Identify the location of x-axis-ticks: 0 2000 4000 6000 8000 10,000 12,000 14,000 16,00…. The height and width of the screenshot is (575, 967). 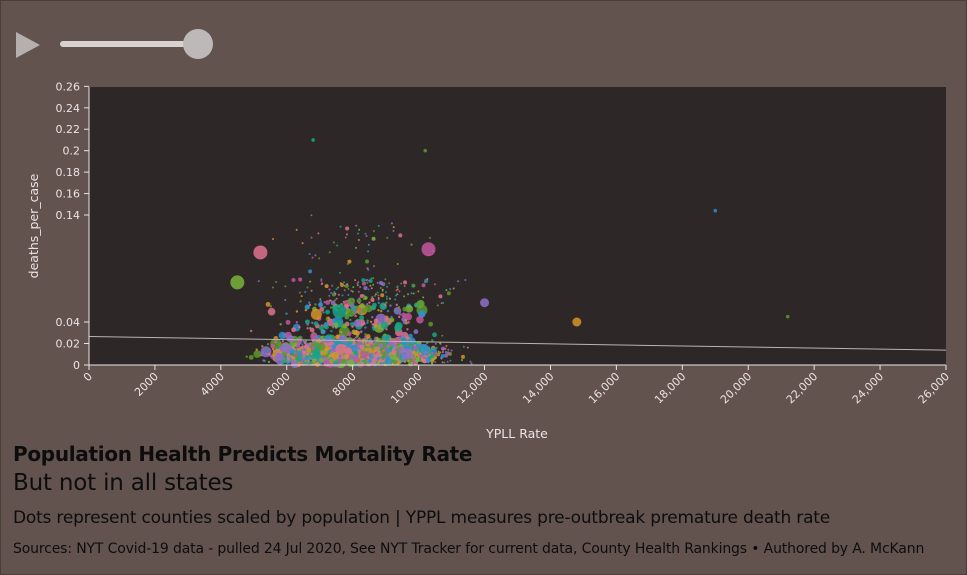
(516, 385).